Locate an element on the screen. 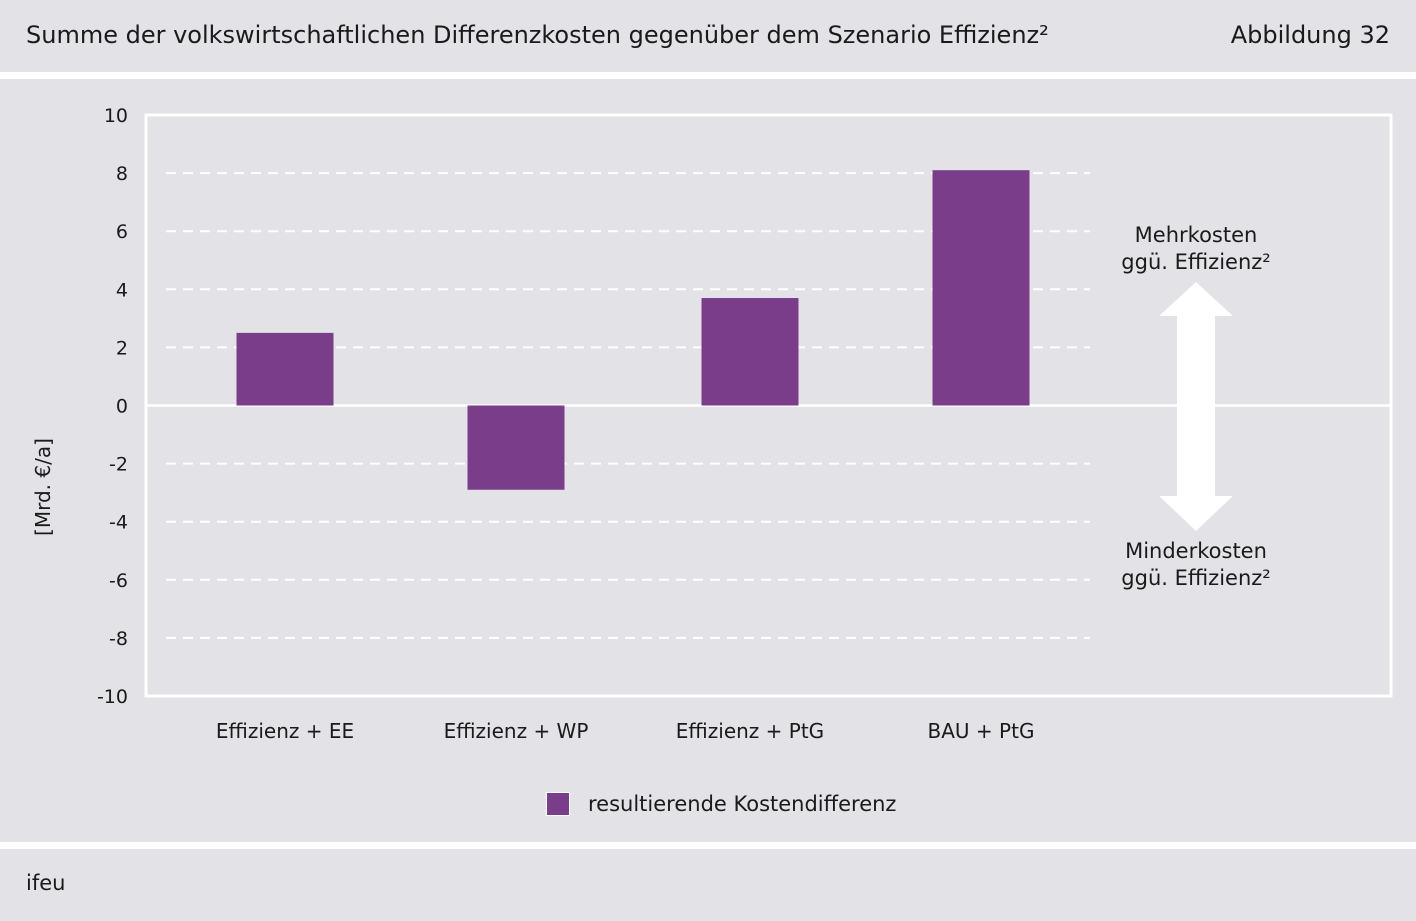 The height and width of the screenshot is (921, 1416). annotation-upper-line1: Mehrkosten is located at coordinates (1196, 235).